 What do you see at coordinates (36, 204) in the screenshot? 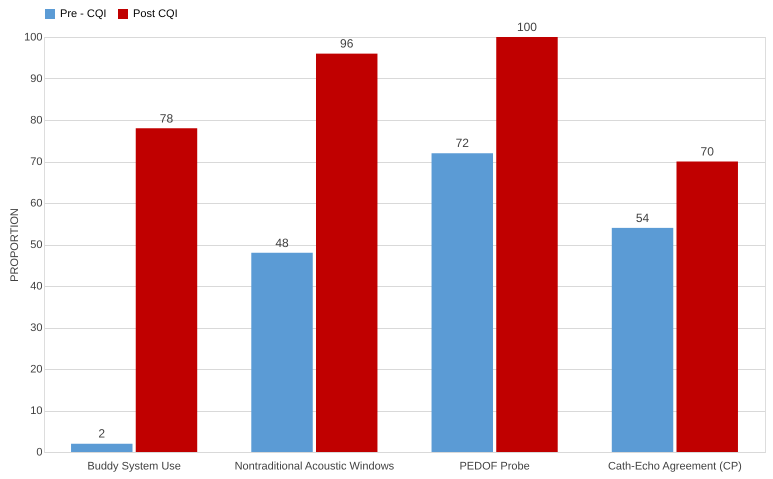
I see `y-tick-label: 60` at bounding box center [36, 204].